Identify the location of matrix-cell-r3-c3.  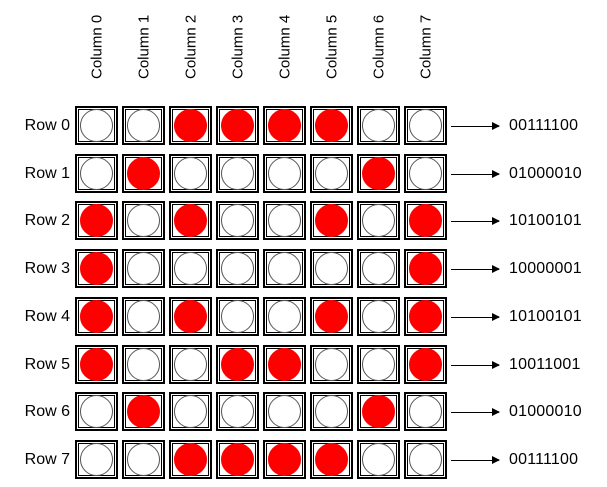
(237, 268).